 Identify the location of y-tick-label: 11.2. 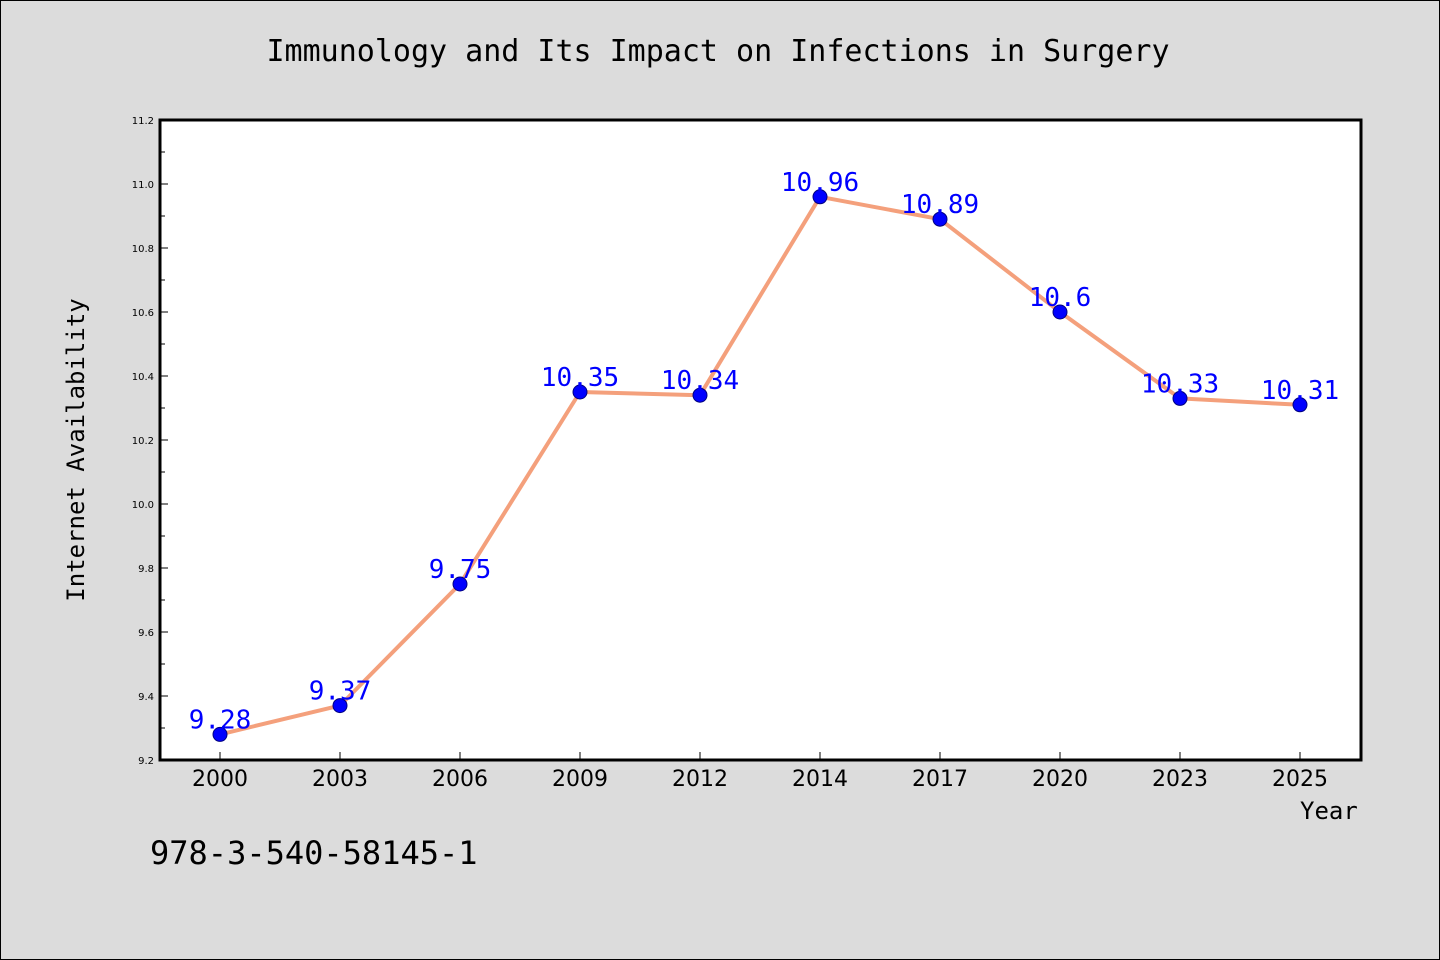
(143, 121).